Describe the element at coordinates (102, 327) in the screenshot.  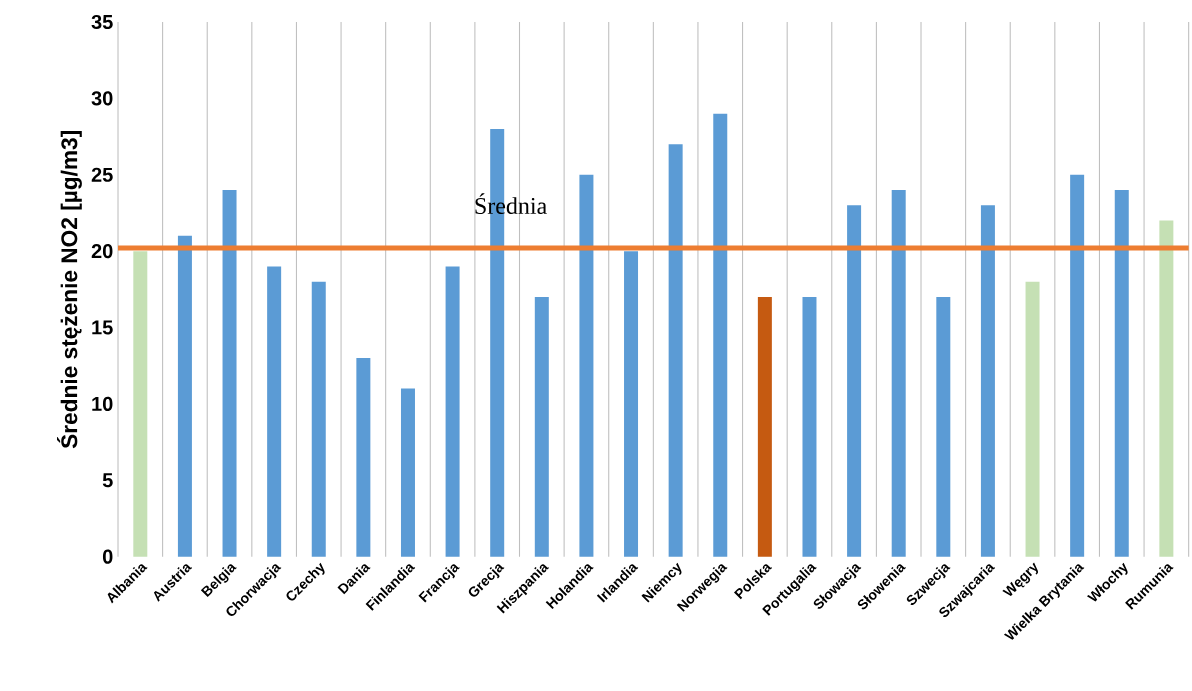
I see `y-tick-label: 15` at that location.